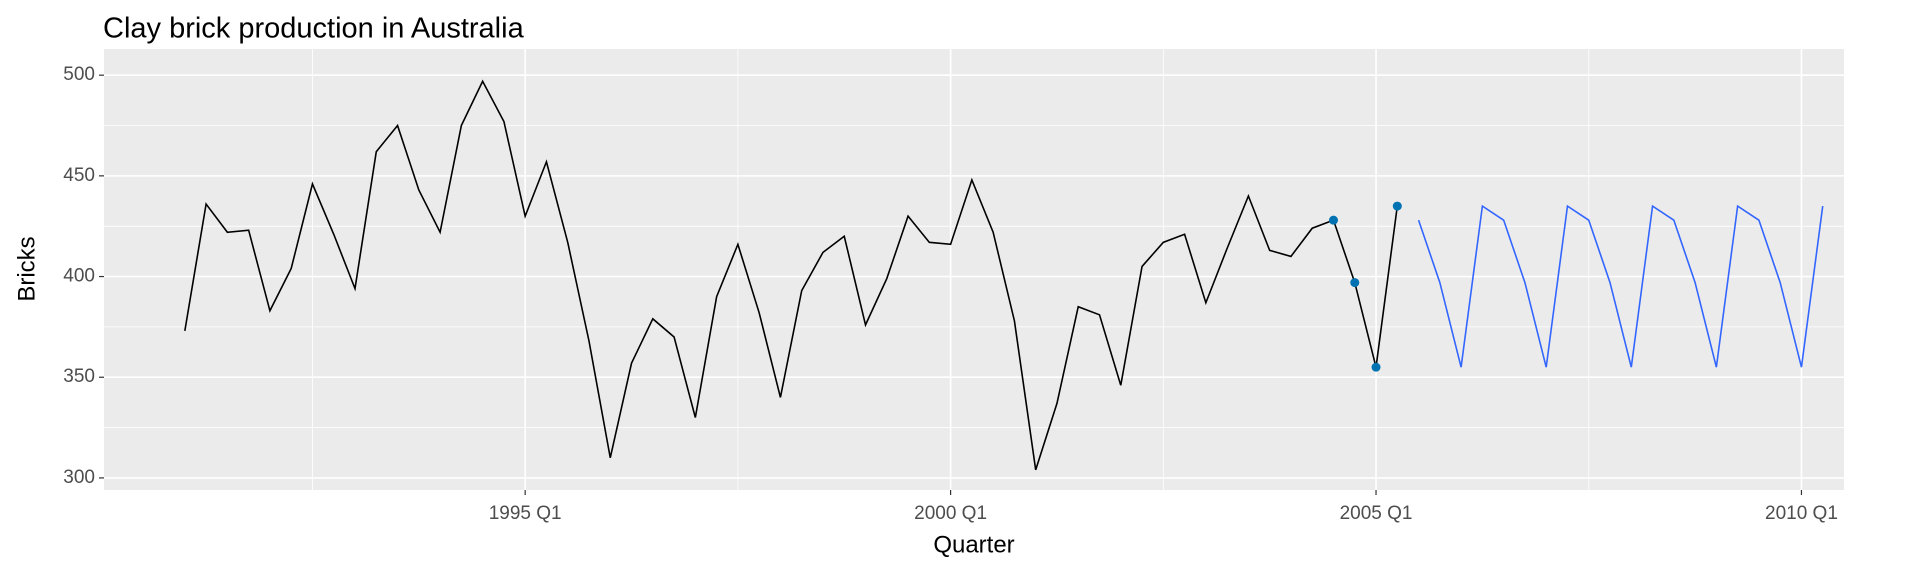  I want to click on x-tick-label: 2005 Q1, so click(1376, 513).